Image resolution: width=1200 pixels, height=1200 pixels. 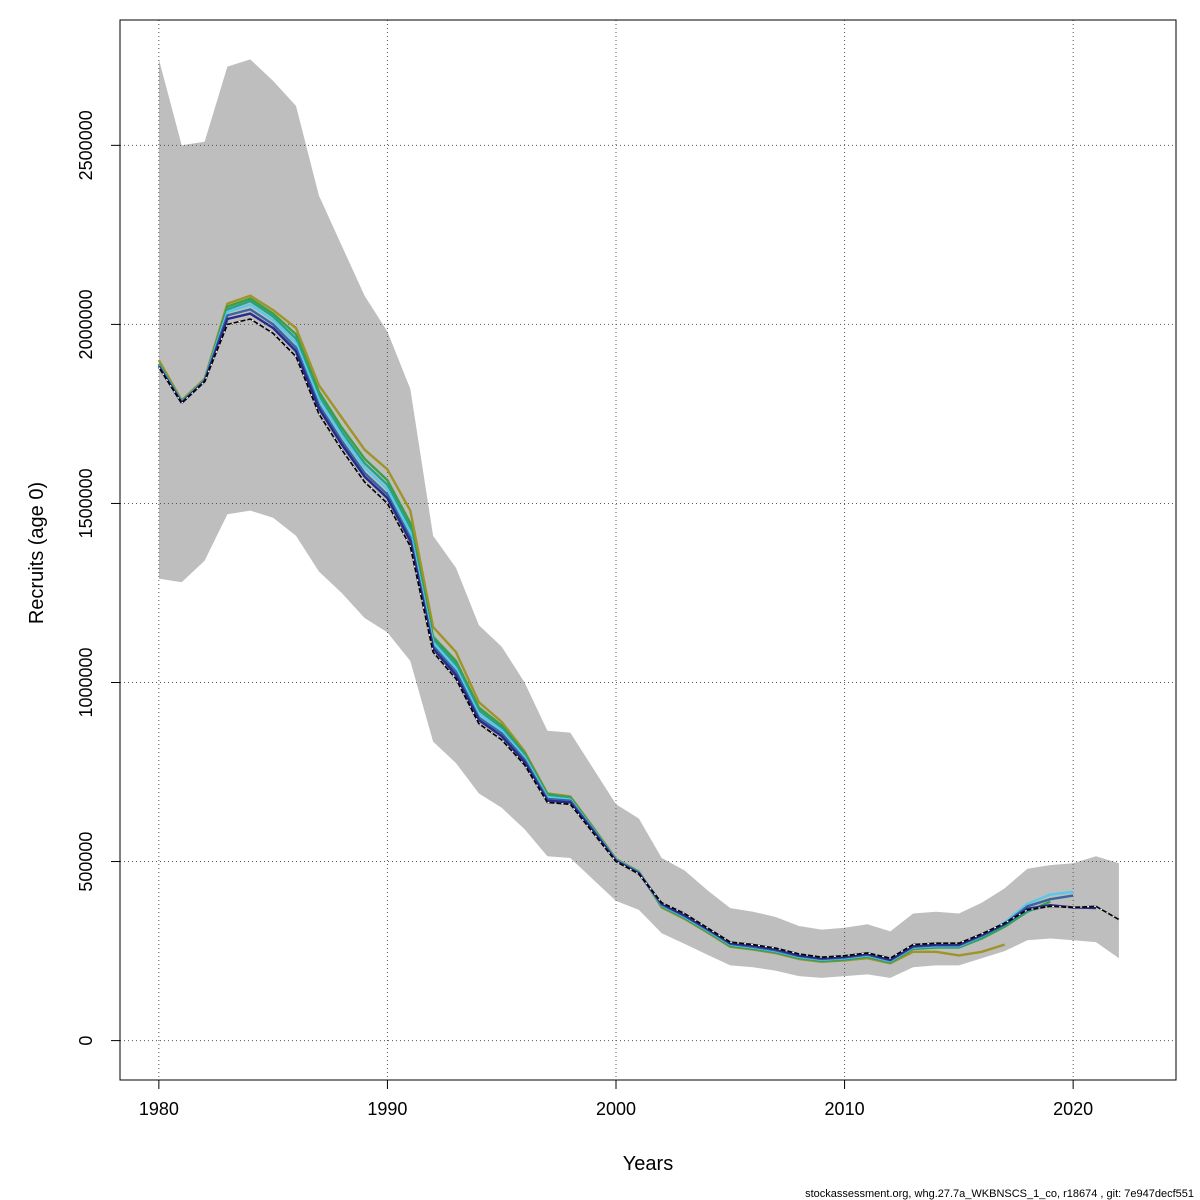 What do you see at coordinates (387, 1109) in the screenshot?
I see `x-tick-label-1990: 1990` at bounding box center [387, 1109].